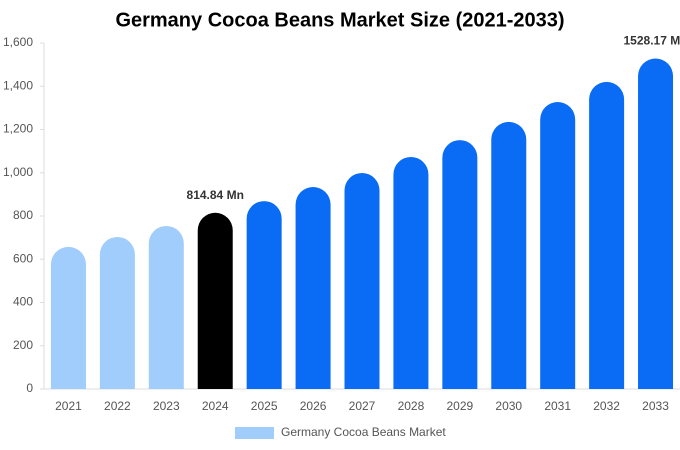 The image size is (680, 450). What do you see at coordinates (557, 406) in the screenshot?
I see `x-tick-label: 2031` at bounding box center [557, 406].